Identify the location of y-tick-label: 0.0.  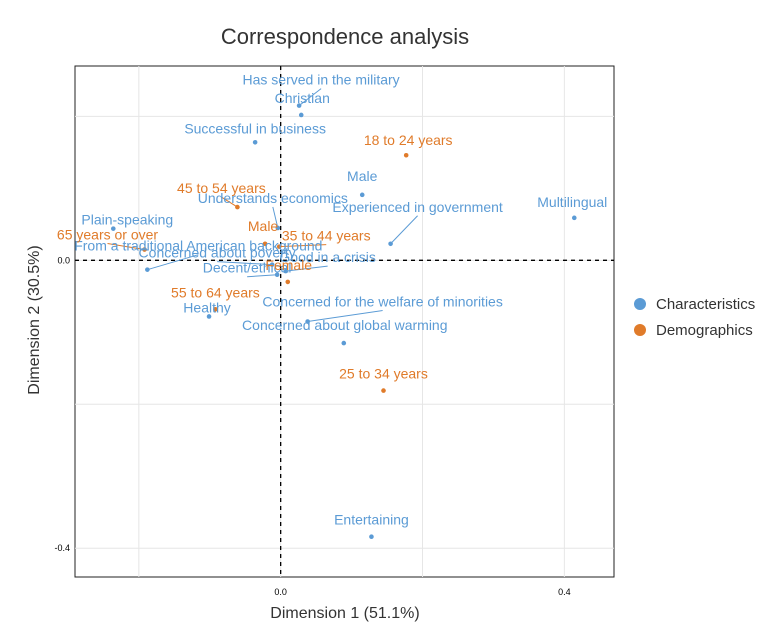
(63, 260).